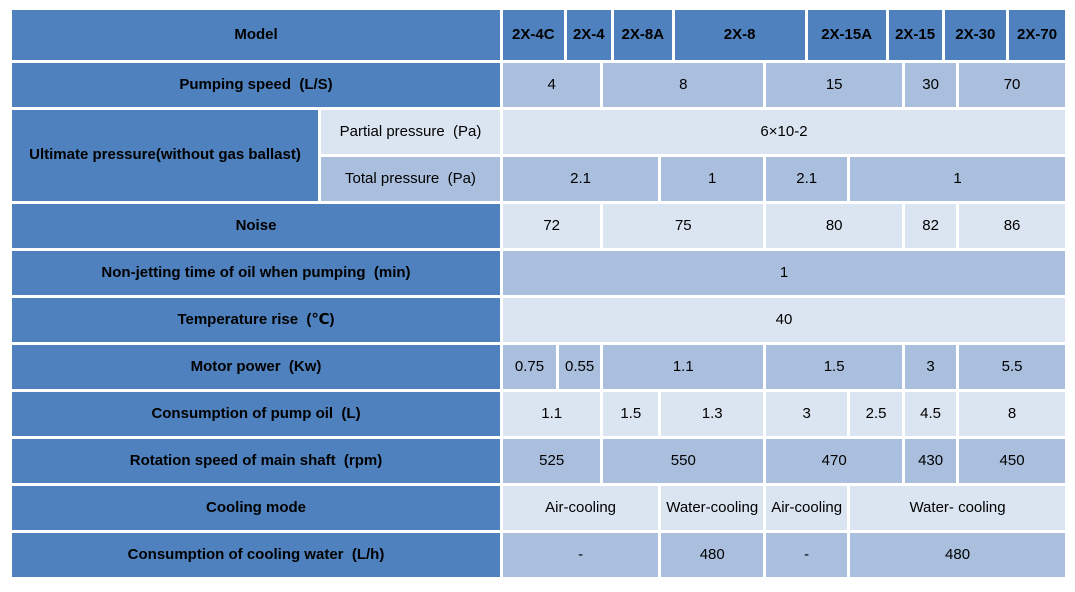  Describe the element at coordinates (1012, 85) in the screenshot. I see `data-cell: 70` at that location.